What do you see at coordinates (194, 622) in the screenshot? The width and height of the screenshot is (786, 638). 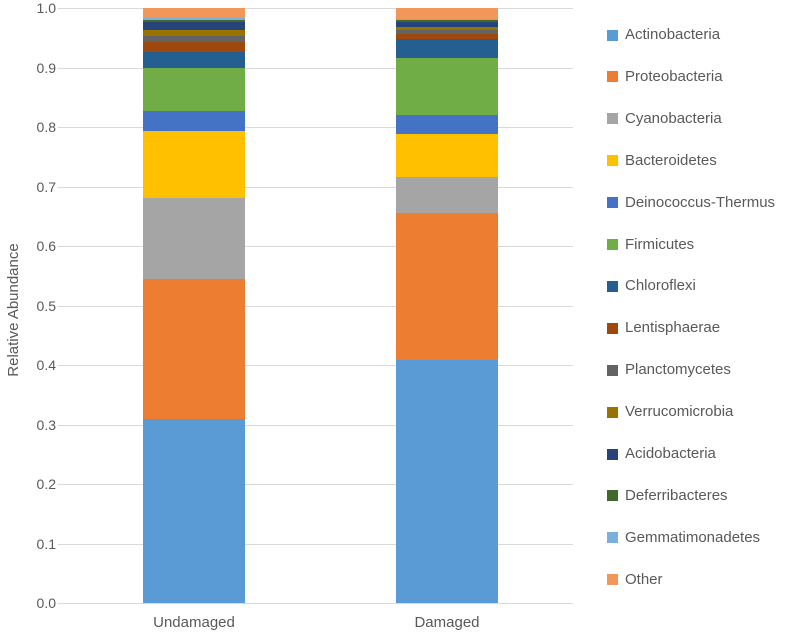 I see `x-category-label: Undamaged` at bounding box center [194, 622].